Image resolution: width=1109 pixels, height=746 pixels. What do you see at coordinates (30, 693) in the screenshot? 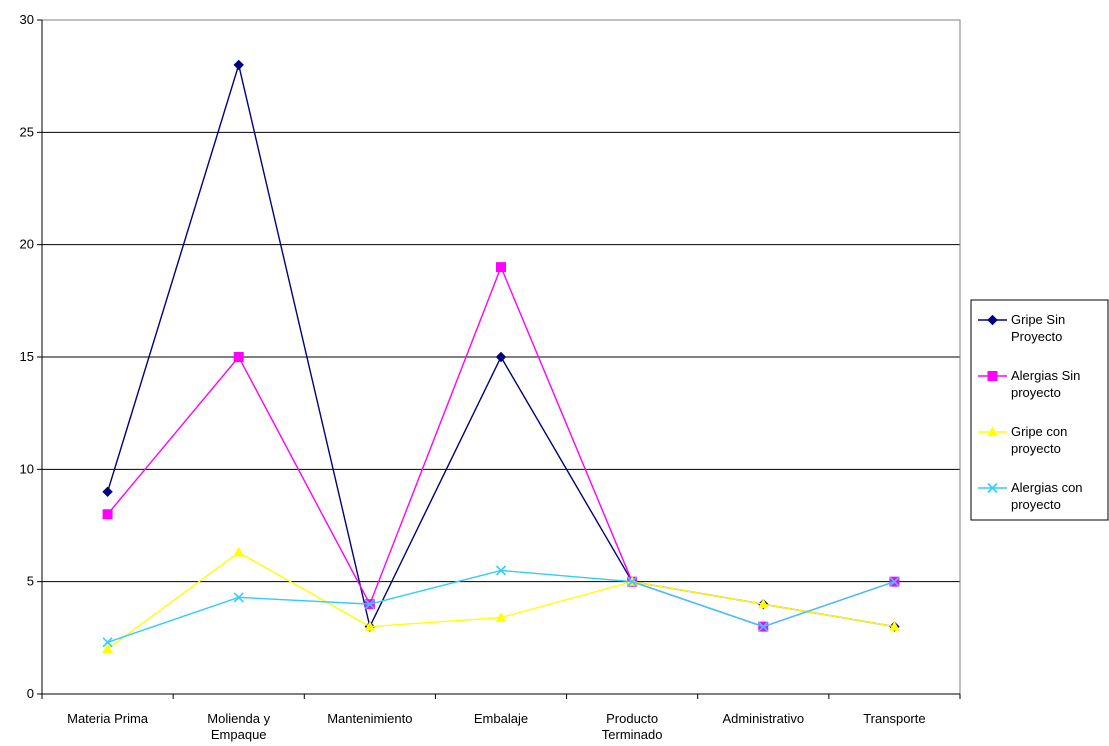
I see `y-tick-label: 0` at bounding box center [30, 693].